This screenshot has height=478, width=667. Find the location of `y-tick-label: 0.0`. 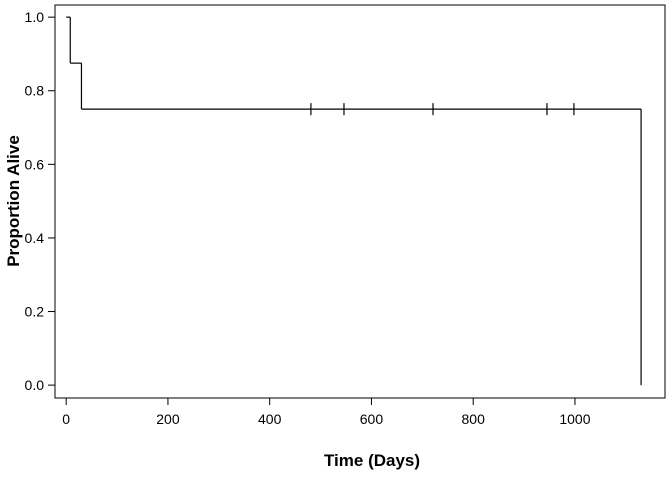

y-tick-label: 0.0 is located at coordinates (35, 385).